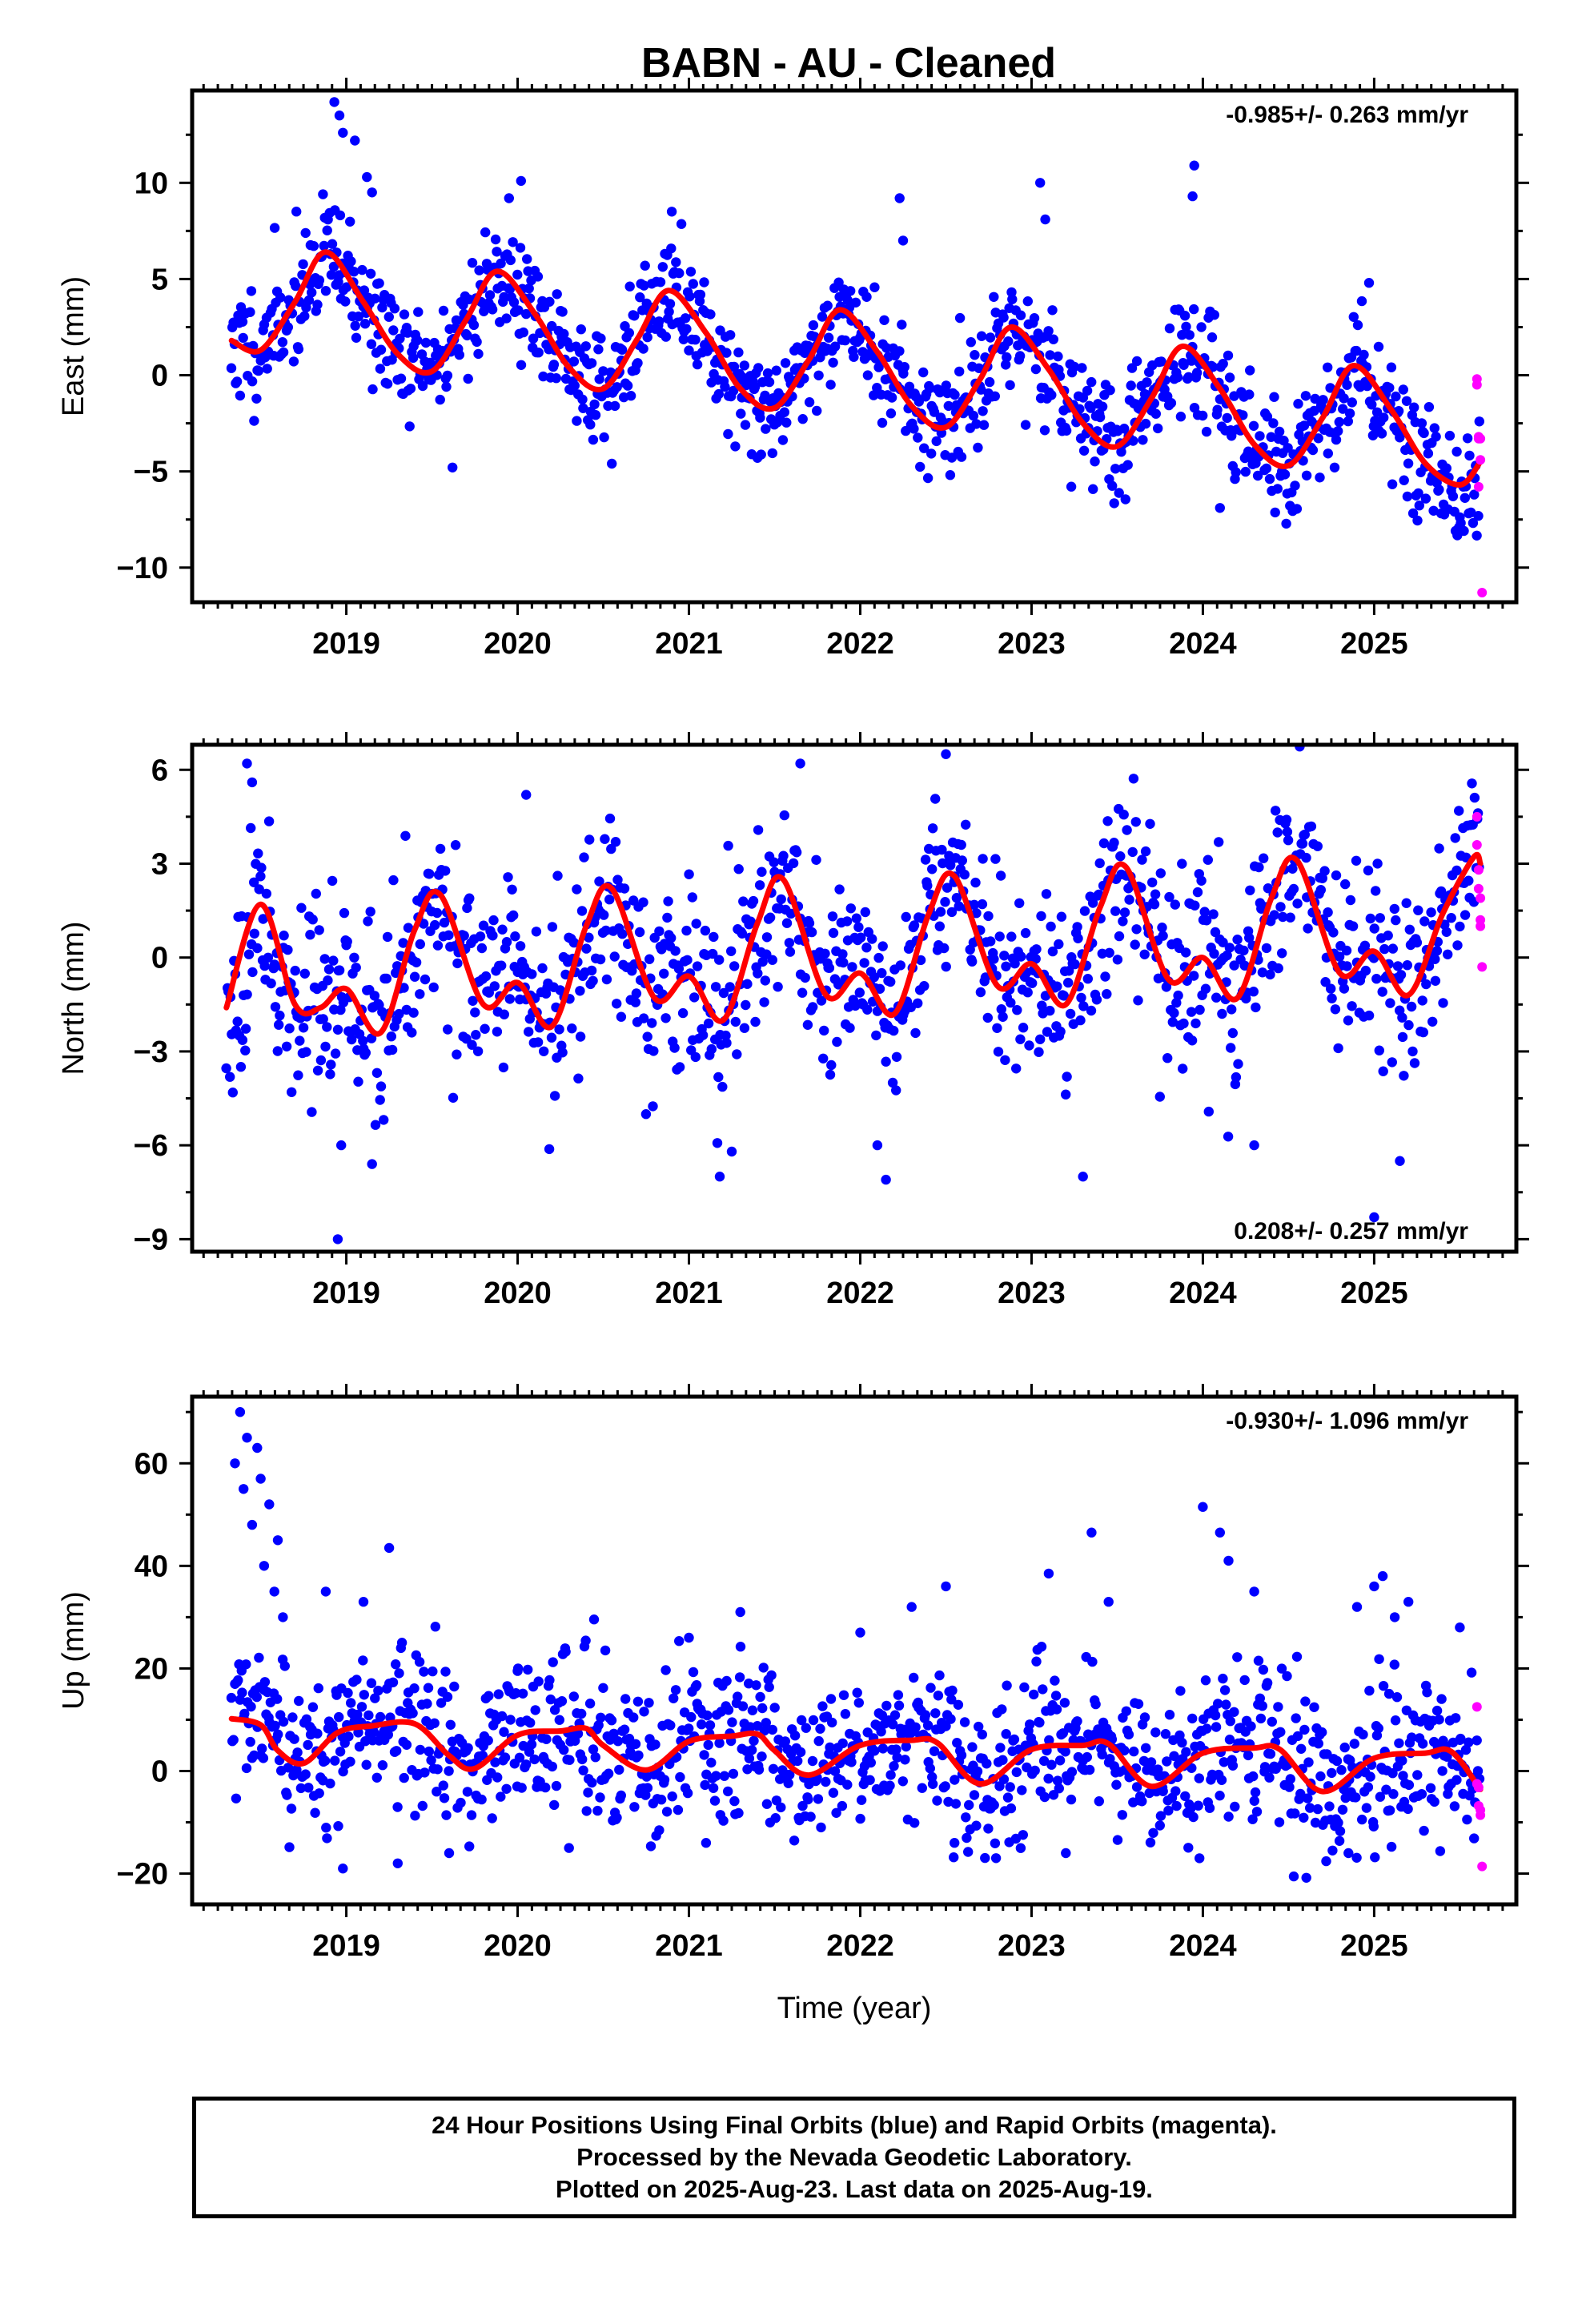 Image resolution: width=1582 pixels, height=2324 pixels. Describe the element at coordinates (860, 1946) in the screenshot. I see `x-tick-label: 2022` at that location.